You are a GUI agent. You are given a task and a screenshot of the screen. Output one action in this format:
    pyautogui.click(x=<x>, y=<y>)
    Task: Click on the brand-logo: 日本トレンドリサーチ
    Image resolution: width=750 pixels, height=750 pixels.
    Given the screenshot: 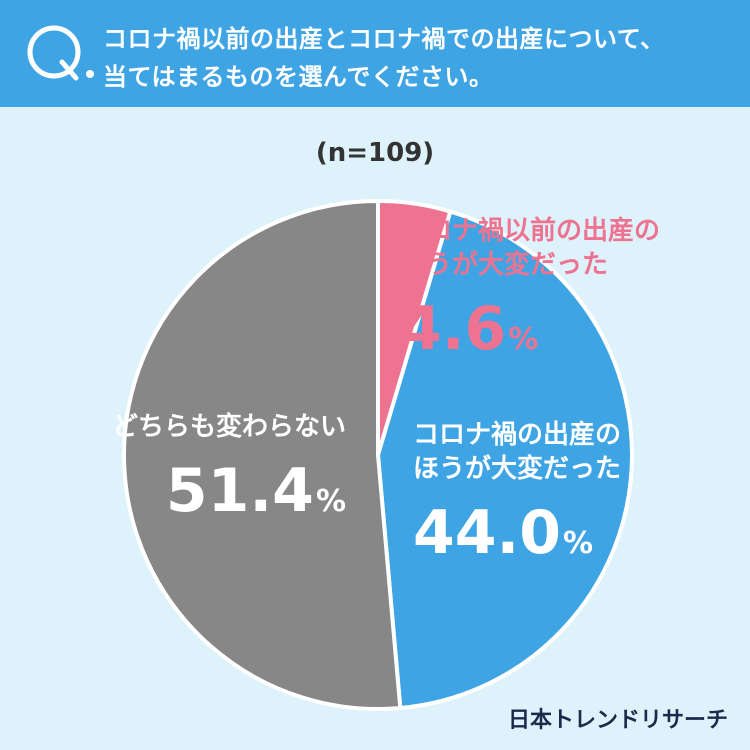 What is the action you would take?
    pyautogui.click(x=617, y=720)
    